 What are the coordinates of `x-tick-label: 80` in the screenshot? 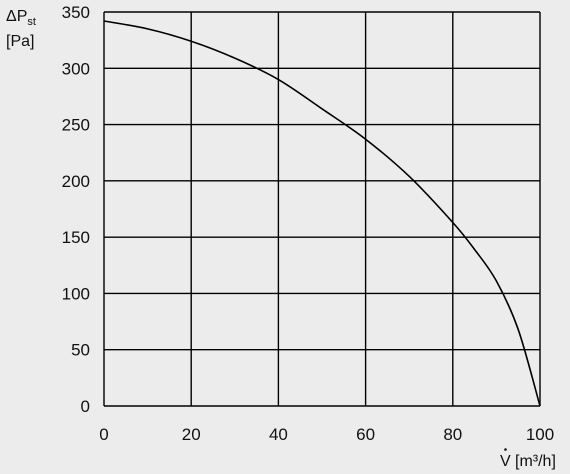 It's located at (452, 434).